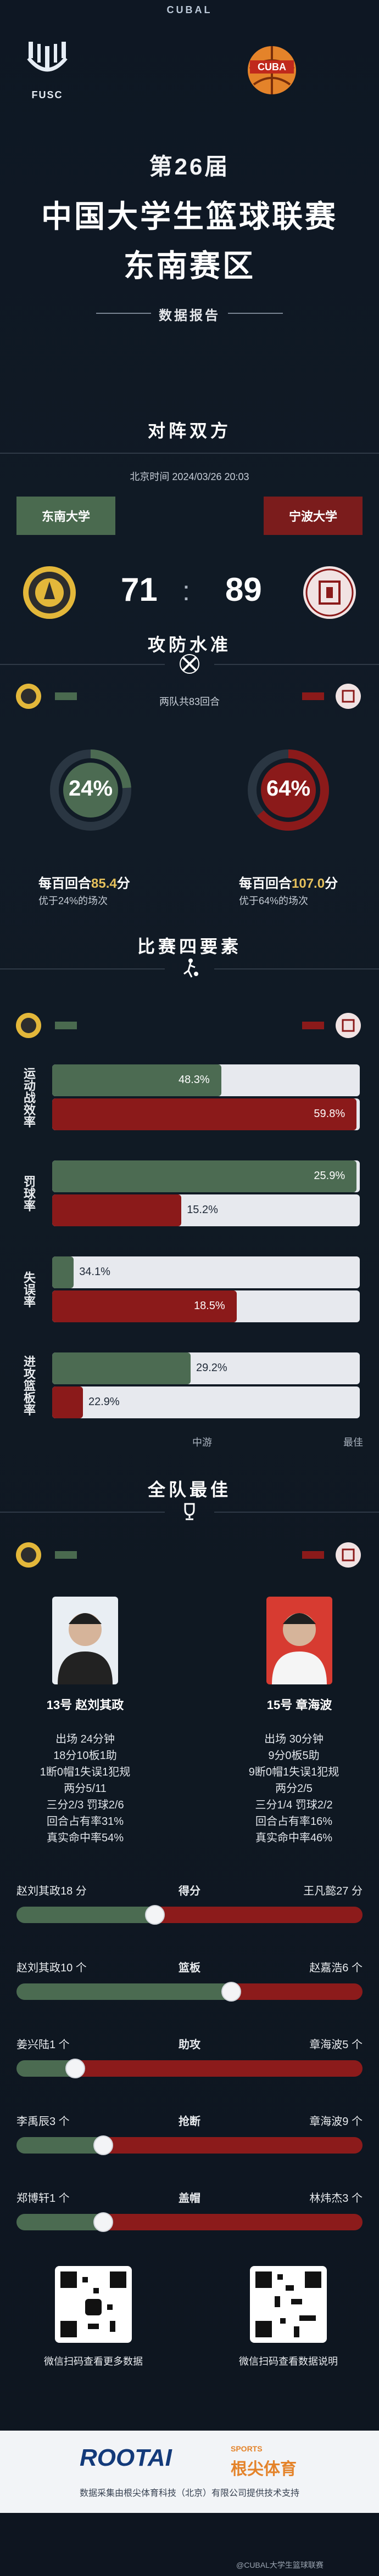 Image resolution: width=379 pixels, height=2576 pixels. Describe the element at coordinates (265, 884) in the screenshot. I see `away-metric-prefix: 每百回合` at that location.